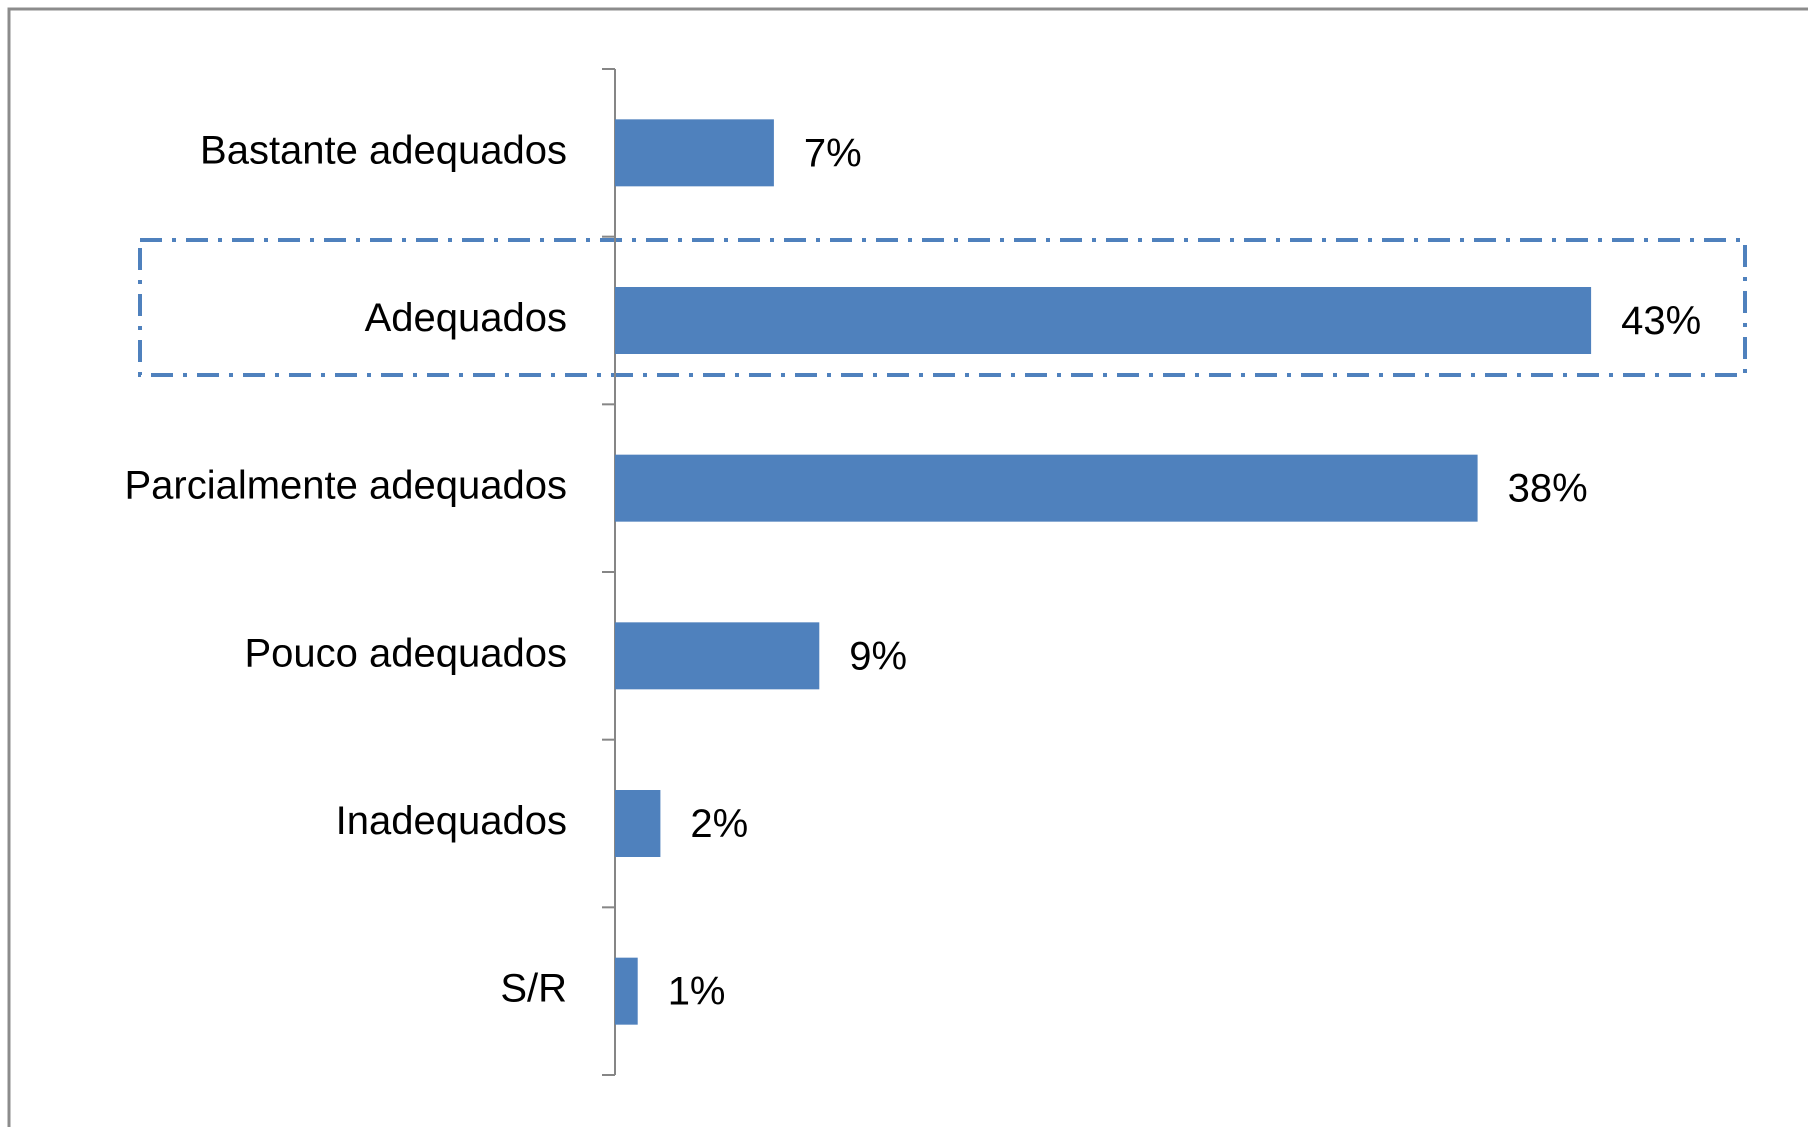  Describe the element at coordinates (697, 992) in the screenshot. I see `data-label: 1%` at that location.